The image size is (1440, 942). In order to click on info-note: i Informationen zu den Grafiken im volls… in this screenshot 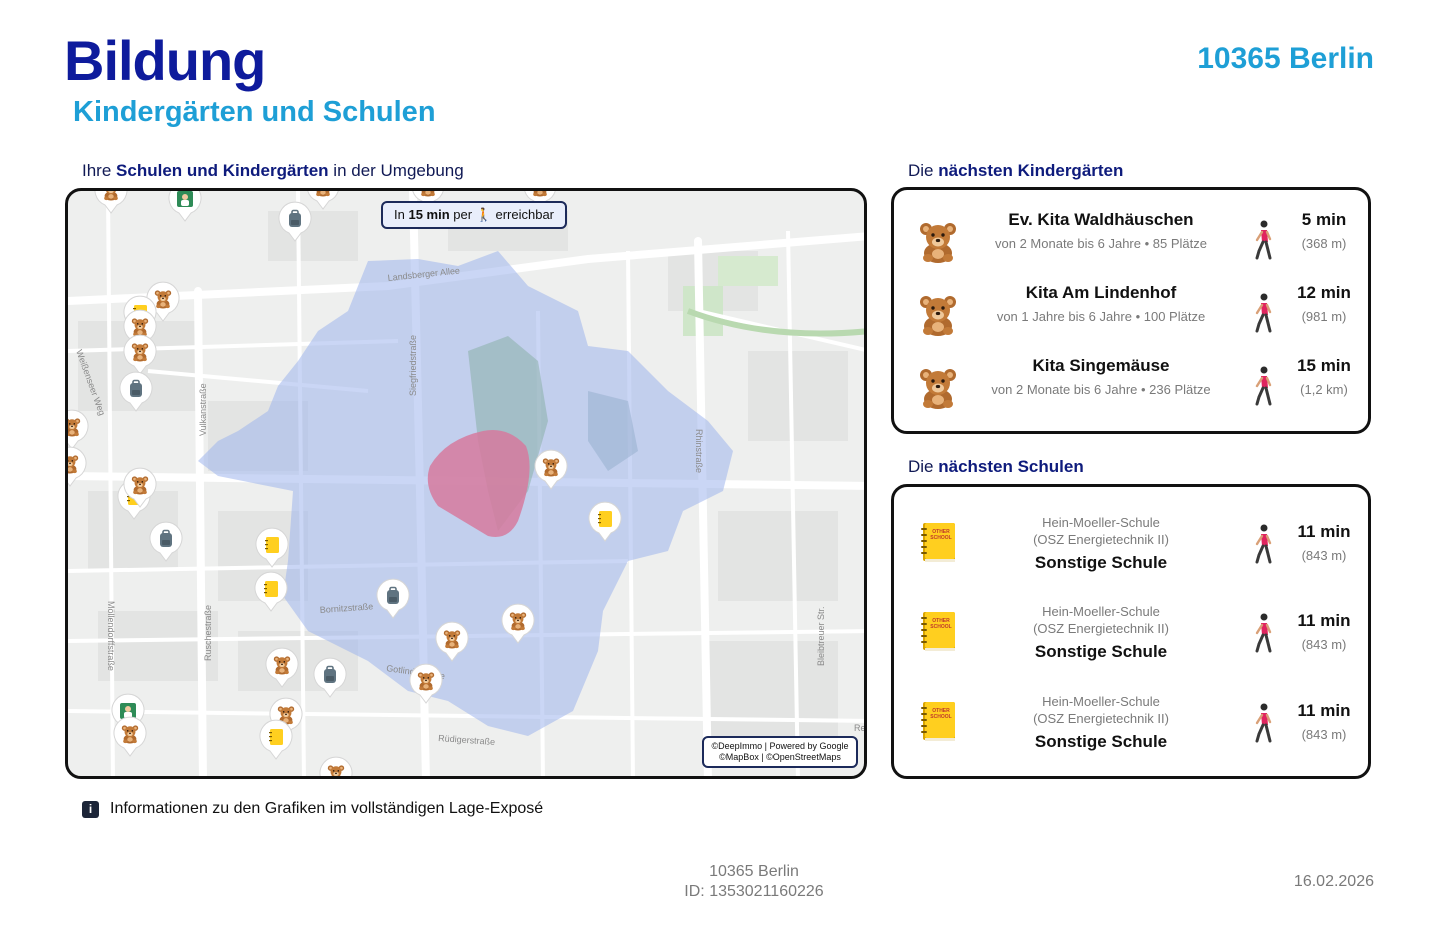, I will do `click(312, 809)`.